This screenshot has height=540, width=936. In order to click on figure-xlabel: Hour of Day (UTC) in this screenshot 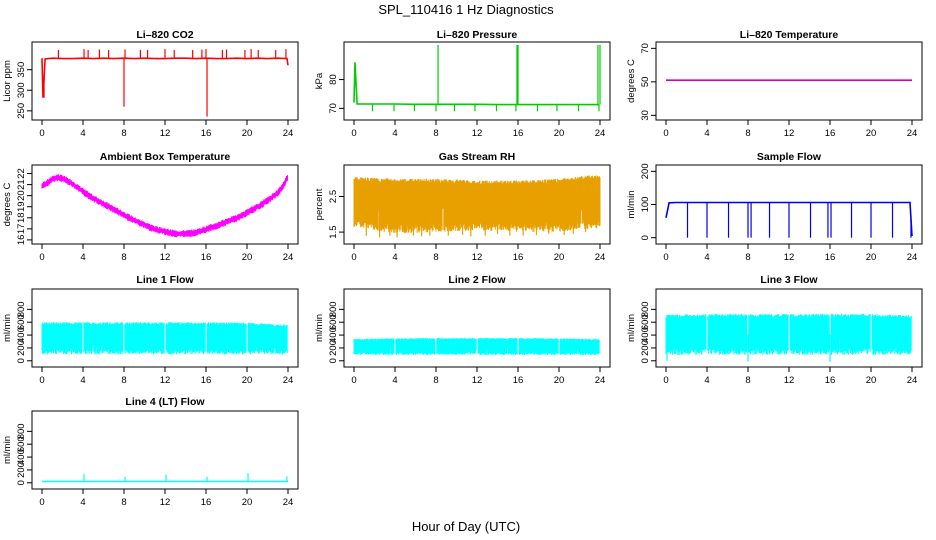, I will do `click(466, 526)`.